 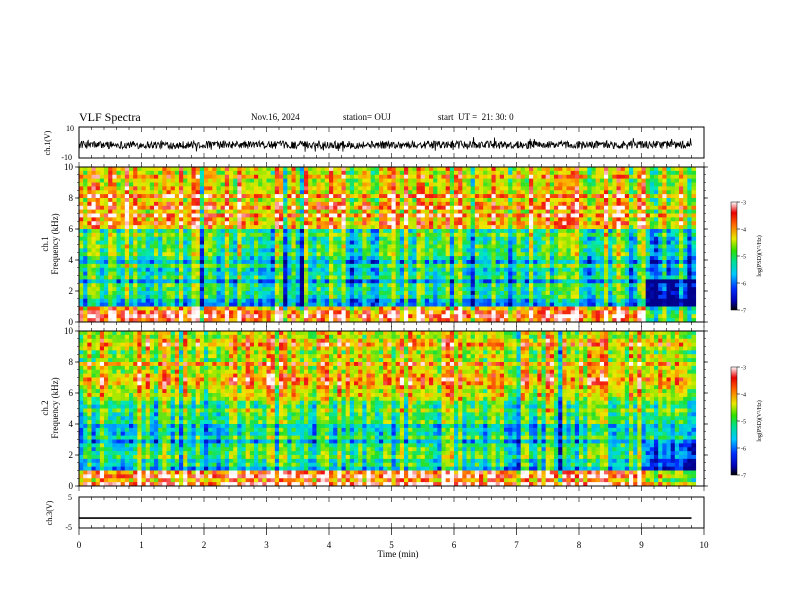 What do you see at coordinates (385, 145) in the screenshot?
I see `ch1-waveform-line` at bounding box center [385, 145].